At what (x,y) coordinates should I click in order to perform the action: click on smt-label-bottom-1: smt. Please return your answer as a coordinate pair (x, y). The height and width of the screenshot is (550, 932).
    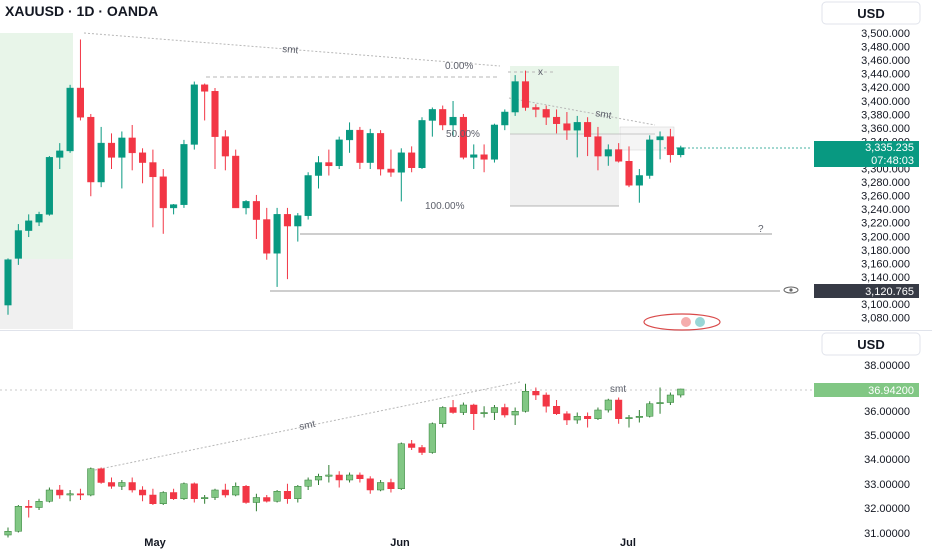
    Looking at the image, I should click on (307, 426).